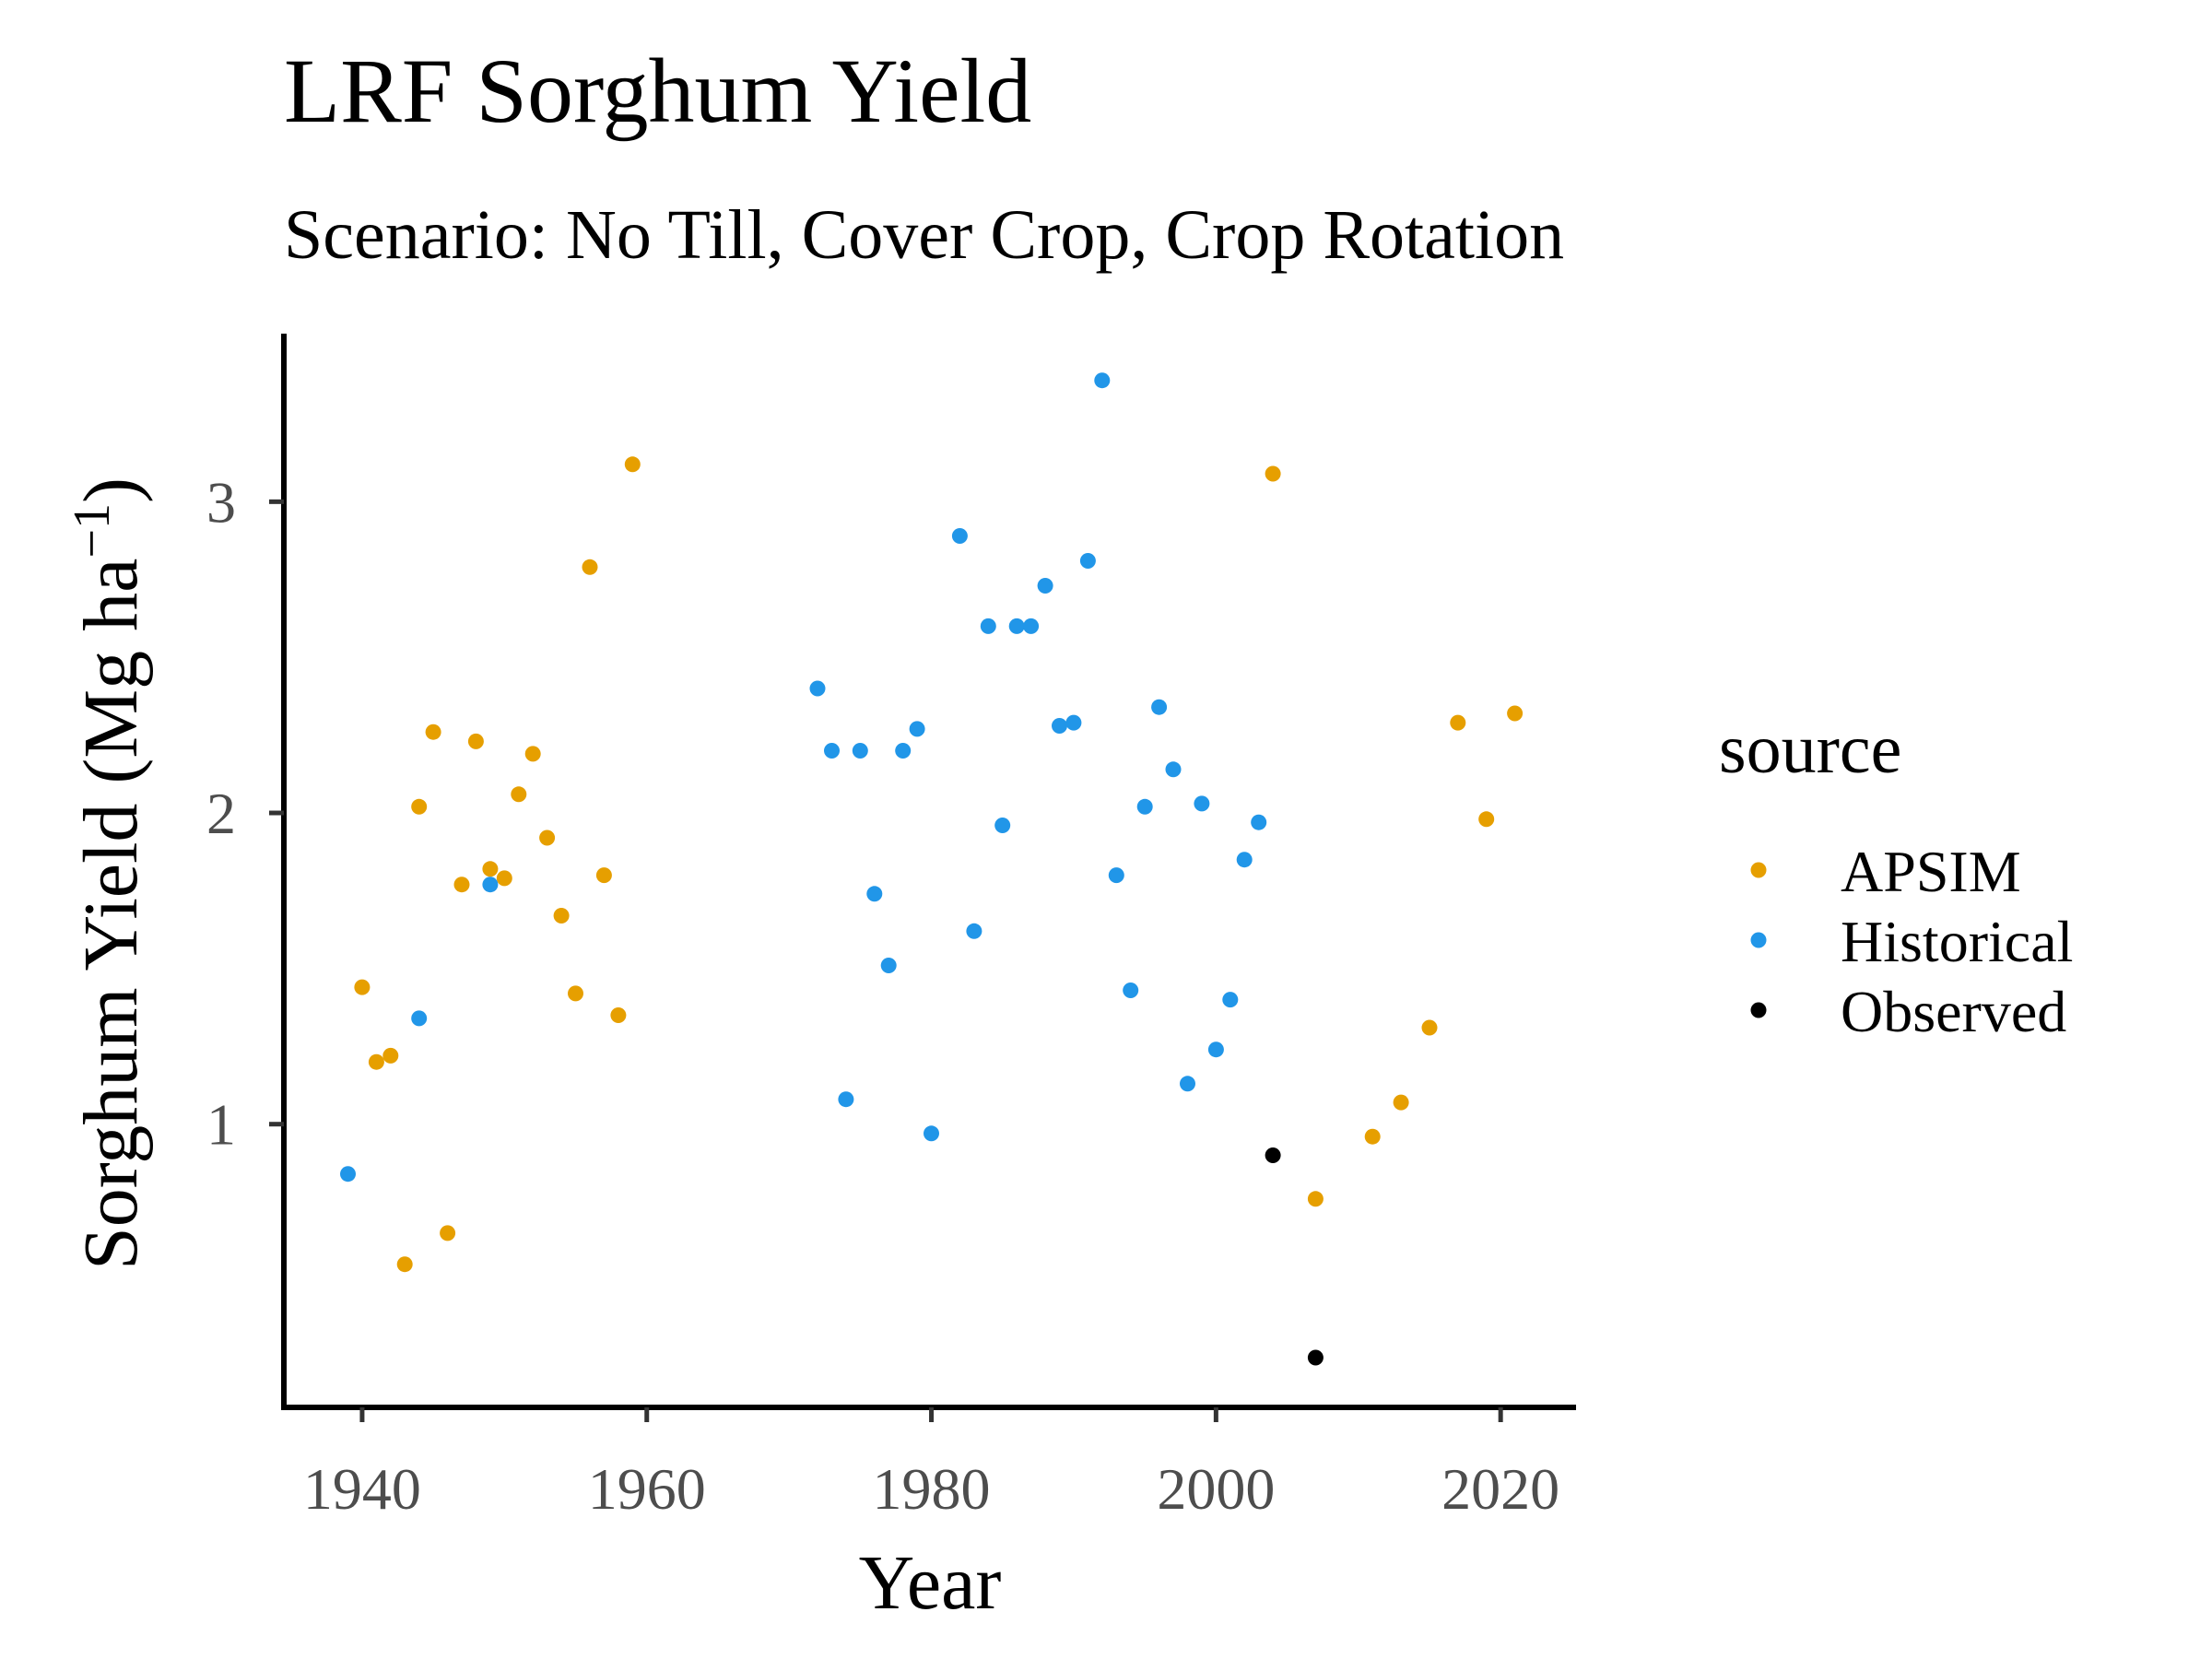 Image resolution: width=2212 pixels, height=1659 pixels. Describe the element at coordinates (1953, 1011) in the screenshot. I see `legend-label-observed: Observed` at that location.